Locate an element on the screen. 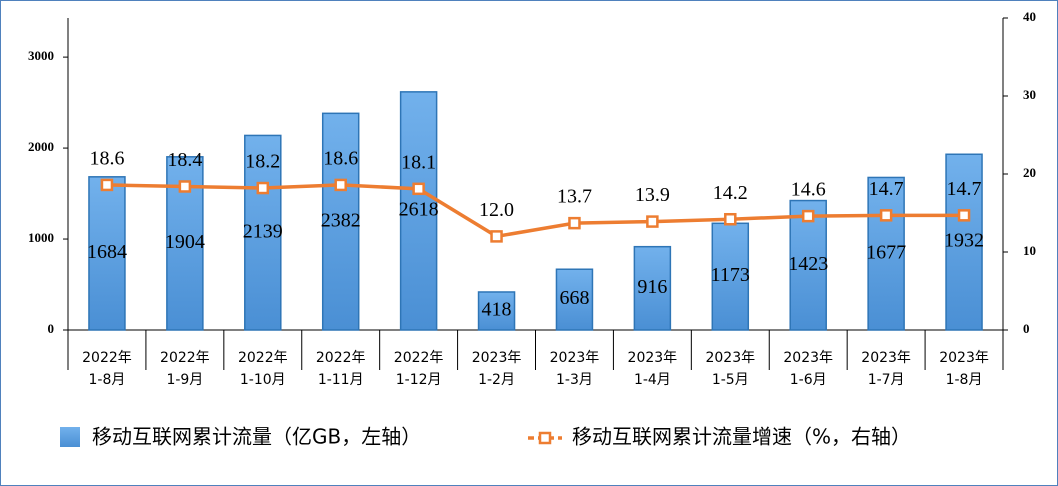  x-tick-label: 1-7月 is located at coordinates (886, 380).